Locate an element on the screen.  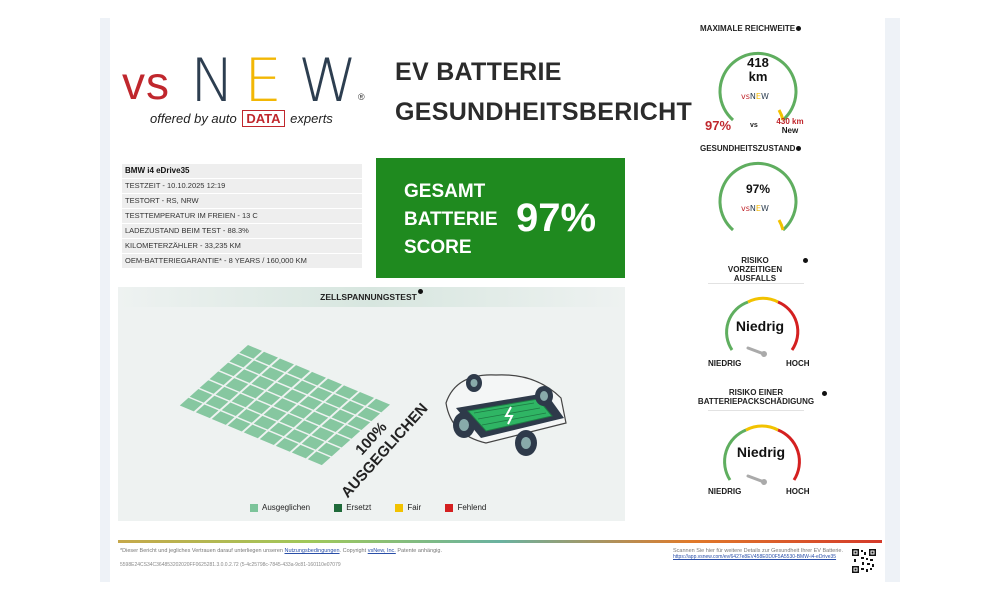
risk-failure-gauge is located at coordinates (762, 326).